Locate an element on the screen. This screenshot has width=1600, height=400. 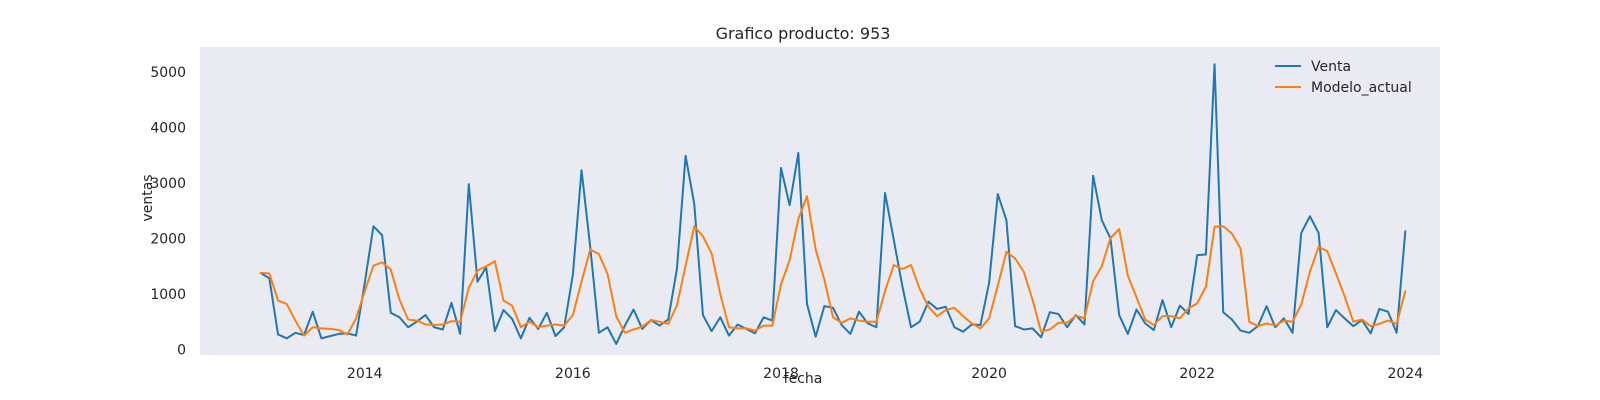
y-tick-label: 1000 is located at coordinates (168, 295).